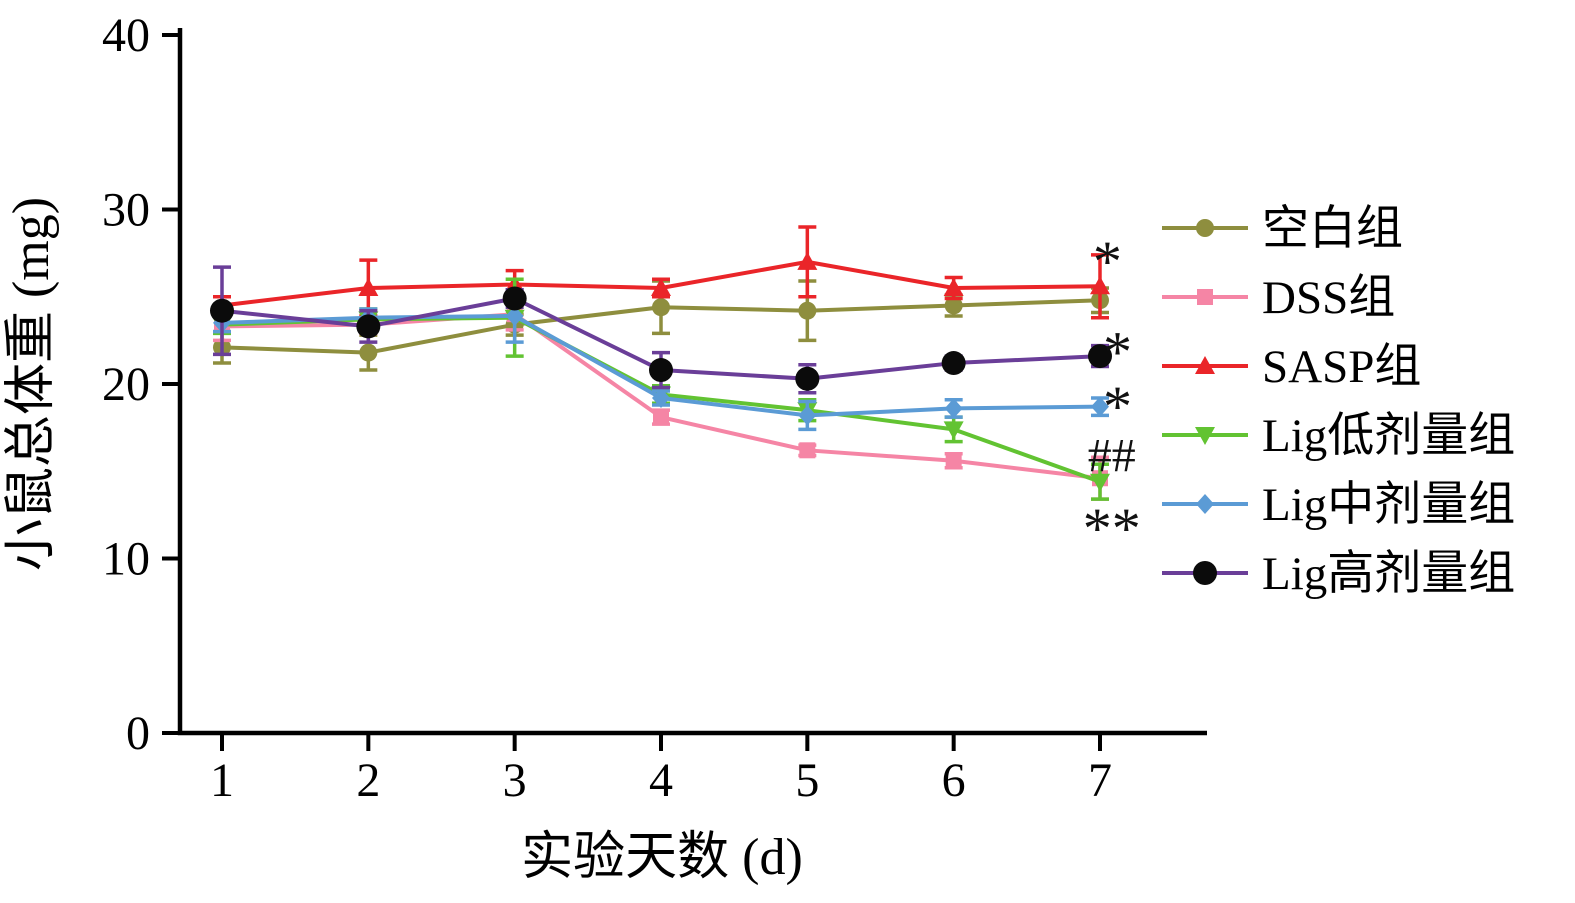 The height and width of the screenshot is (903, 1575). Describe the element at coordinates (126, 559) in the screenshot. I see `y-tick-label: 10` at that location.